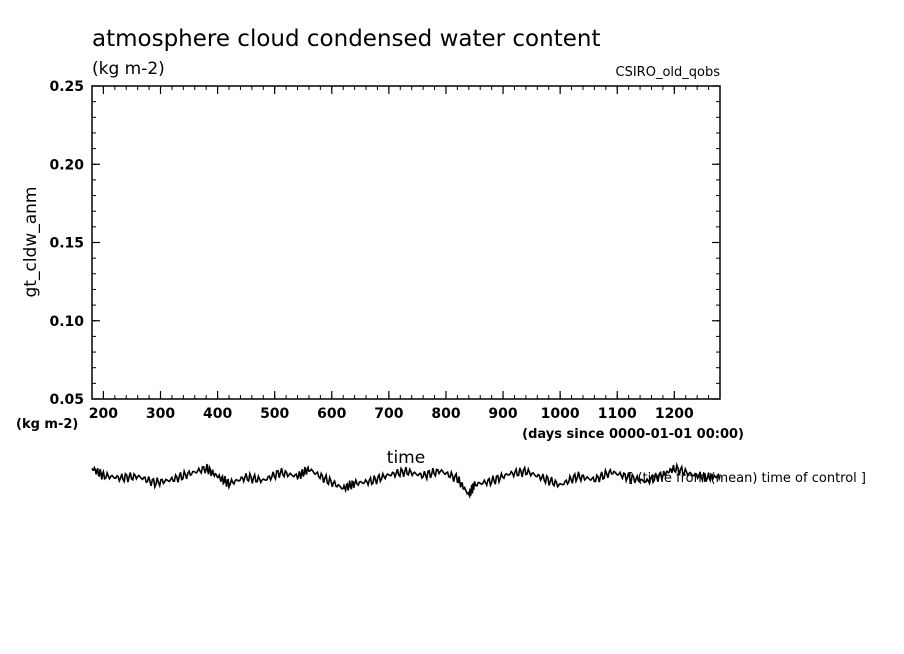 This screenshot has height=654, width=904. What do you see at coordinates (128, 69) in the screenshot?
I see `title-units: (kg m-2)` at bounding box center [128, 69].